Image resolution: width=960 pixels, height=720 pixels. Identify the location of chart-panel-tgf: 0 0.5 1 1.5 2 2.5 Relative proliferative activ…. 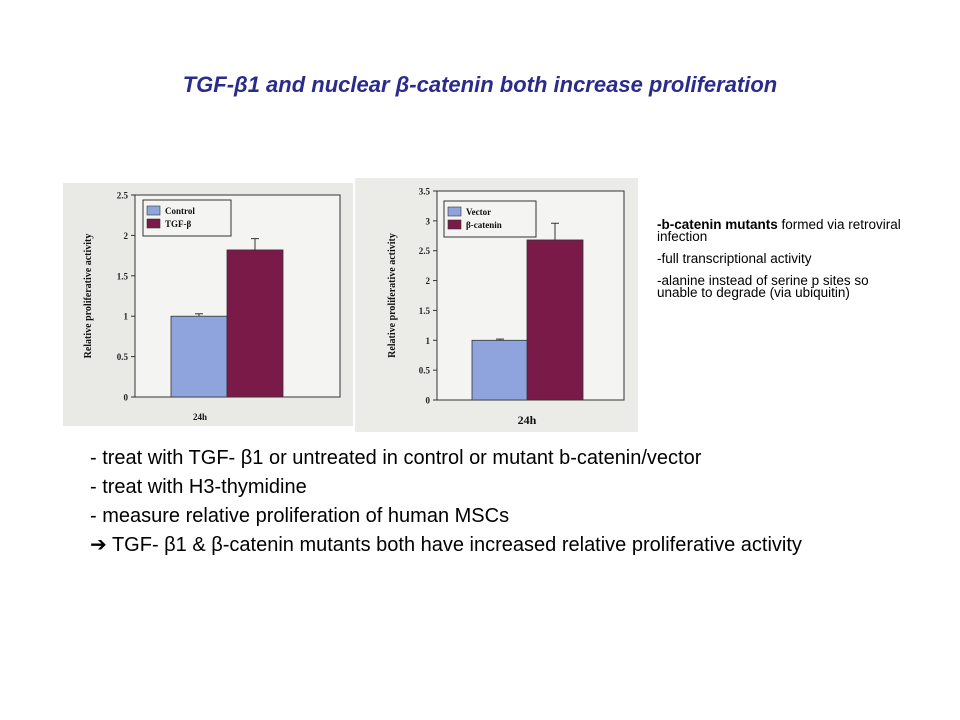
(208, 304).